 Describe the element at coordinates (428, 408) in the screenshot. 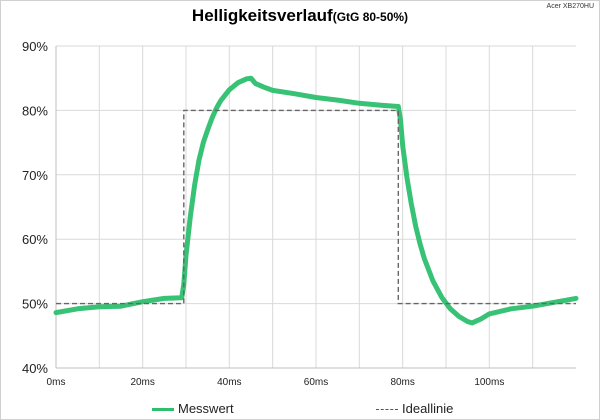

I see `legend-label-ideal: Ideallinie` at that location.